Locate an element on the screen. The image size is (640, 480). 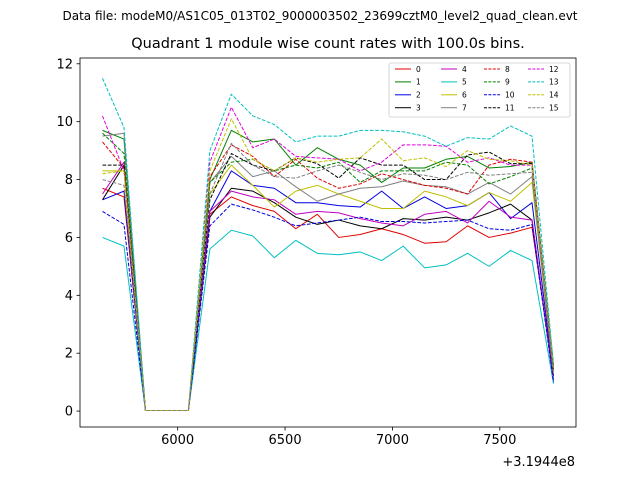
legend-box is located at coordinates (479, 90).